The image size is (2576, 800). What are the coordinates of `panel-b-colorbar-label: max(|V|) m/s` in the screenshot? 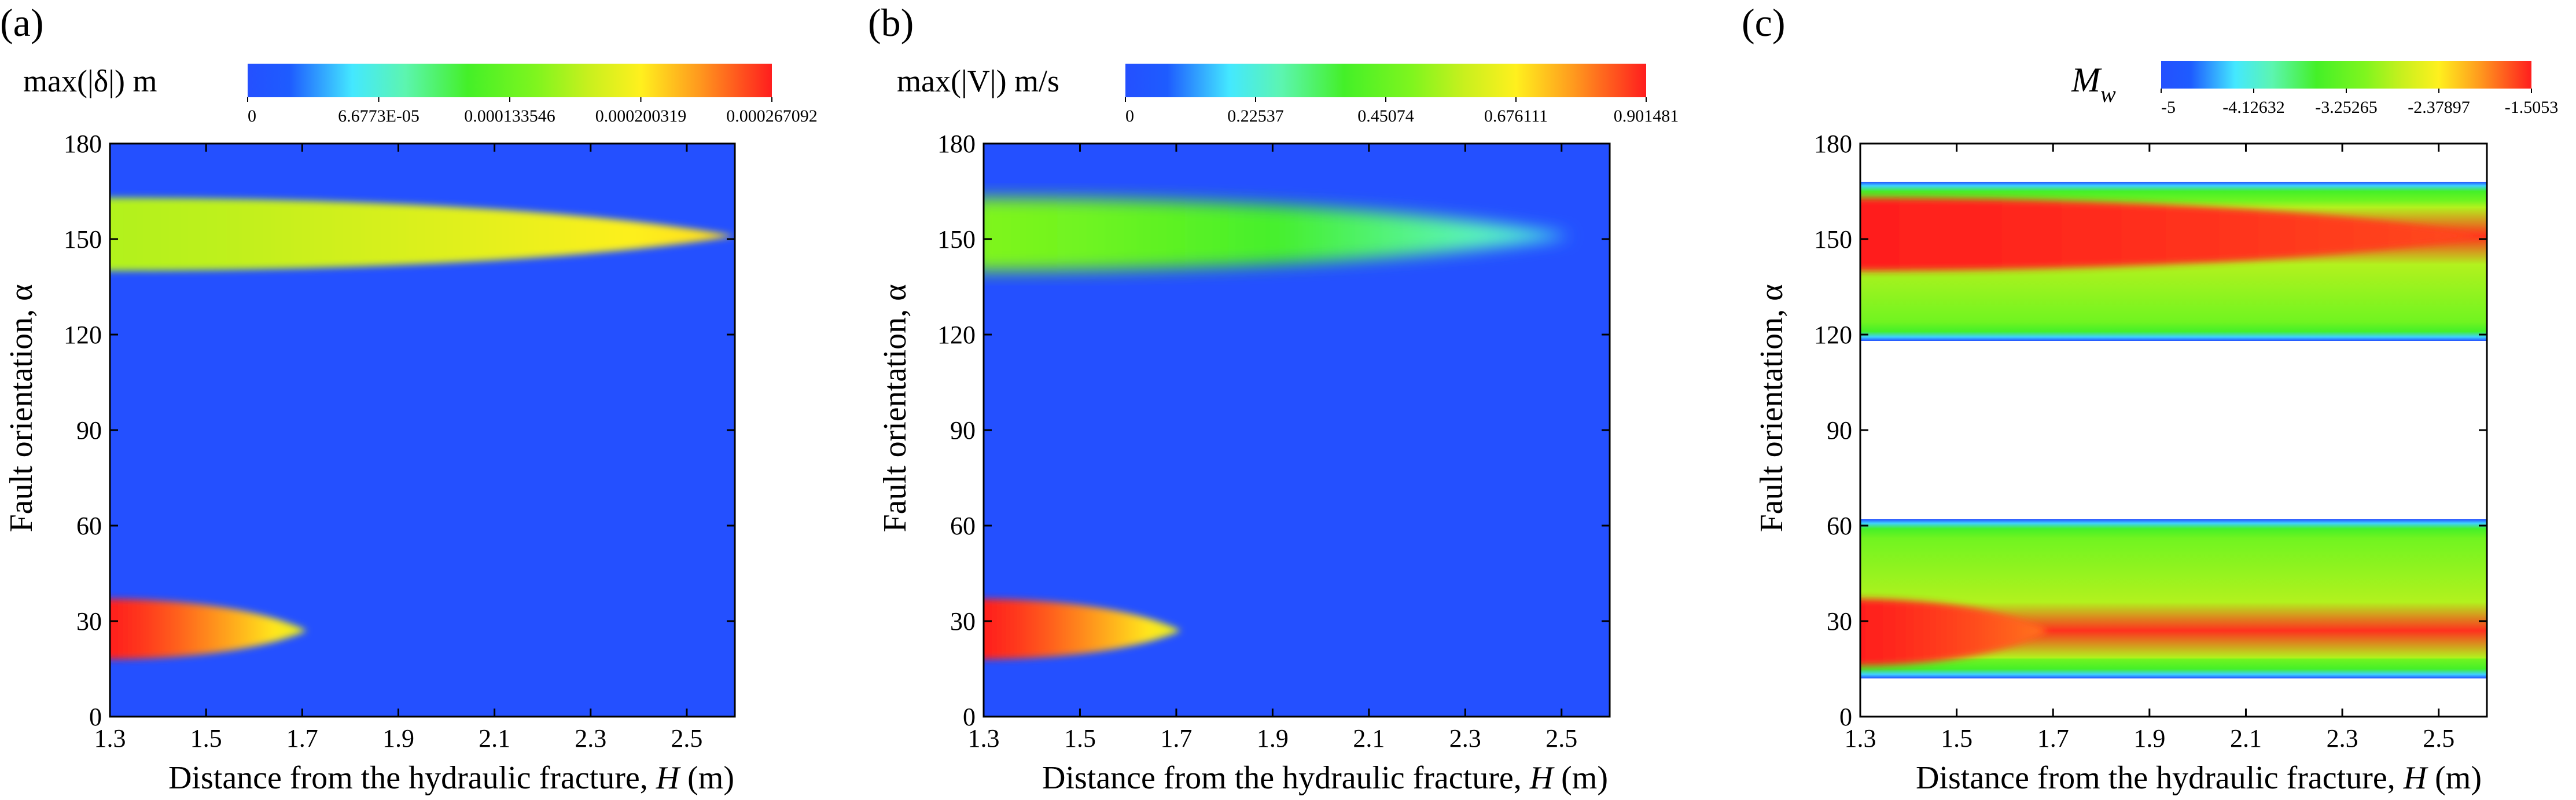 It's located at (978, 81).